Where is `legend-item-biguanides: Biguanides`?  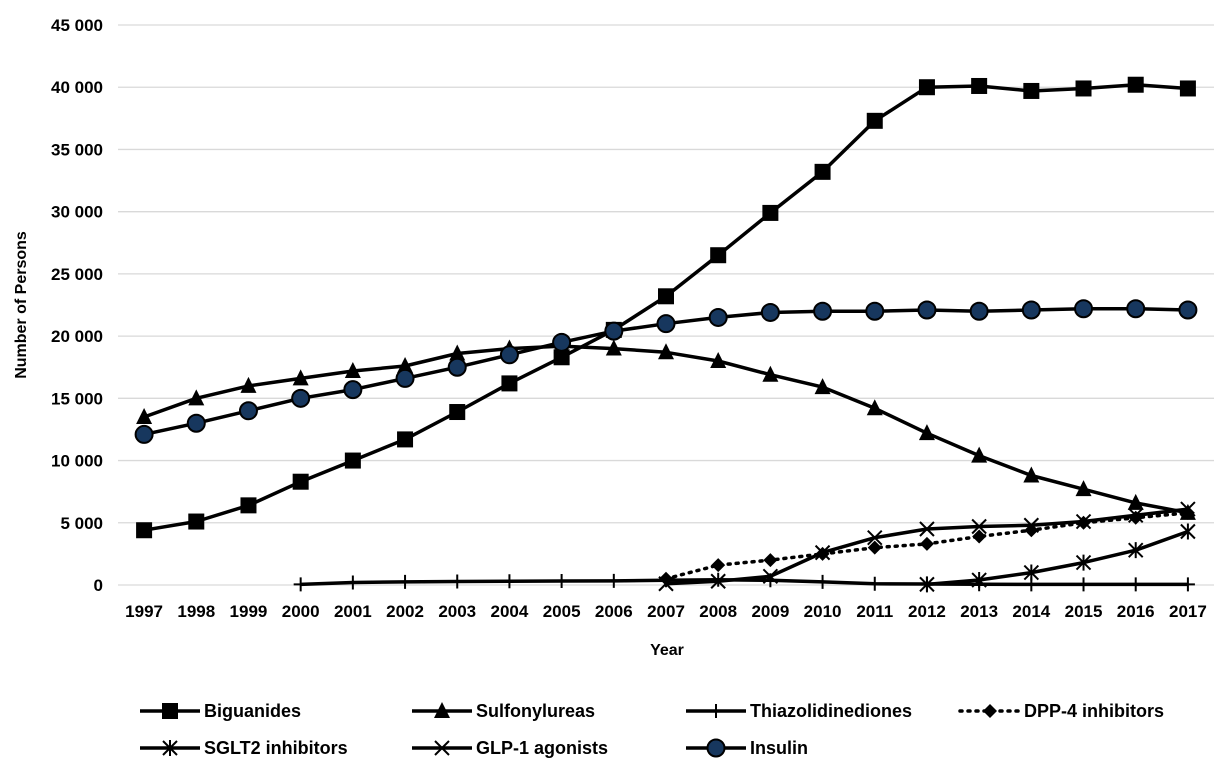
legend-item-biguanides: Biguanides is located at coordinates (220, 711).